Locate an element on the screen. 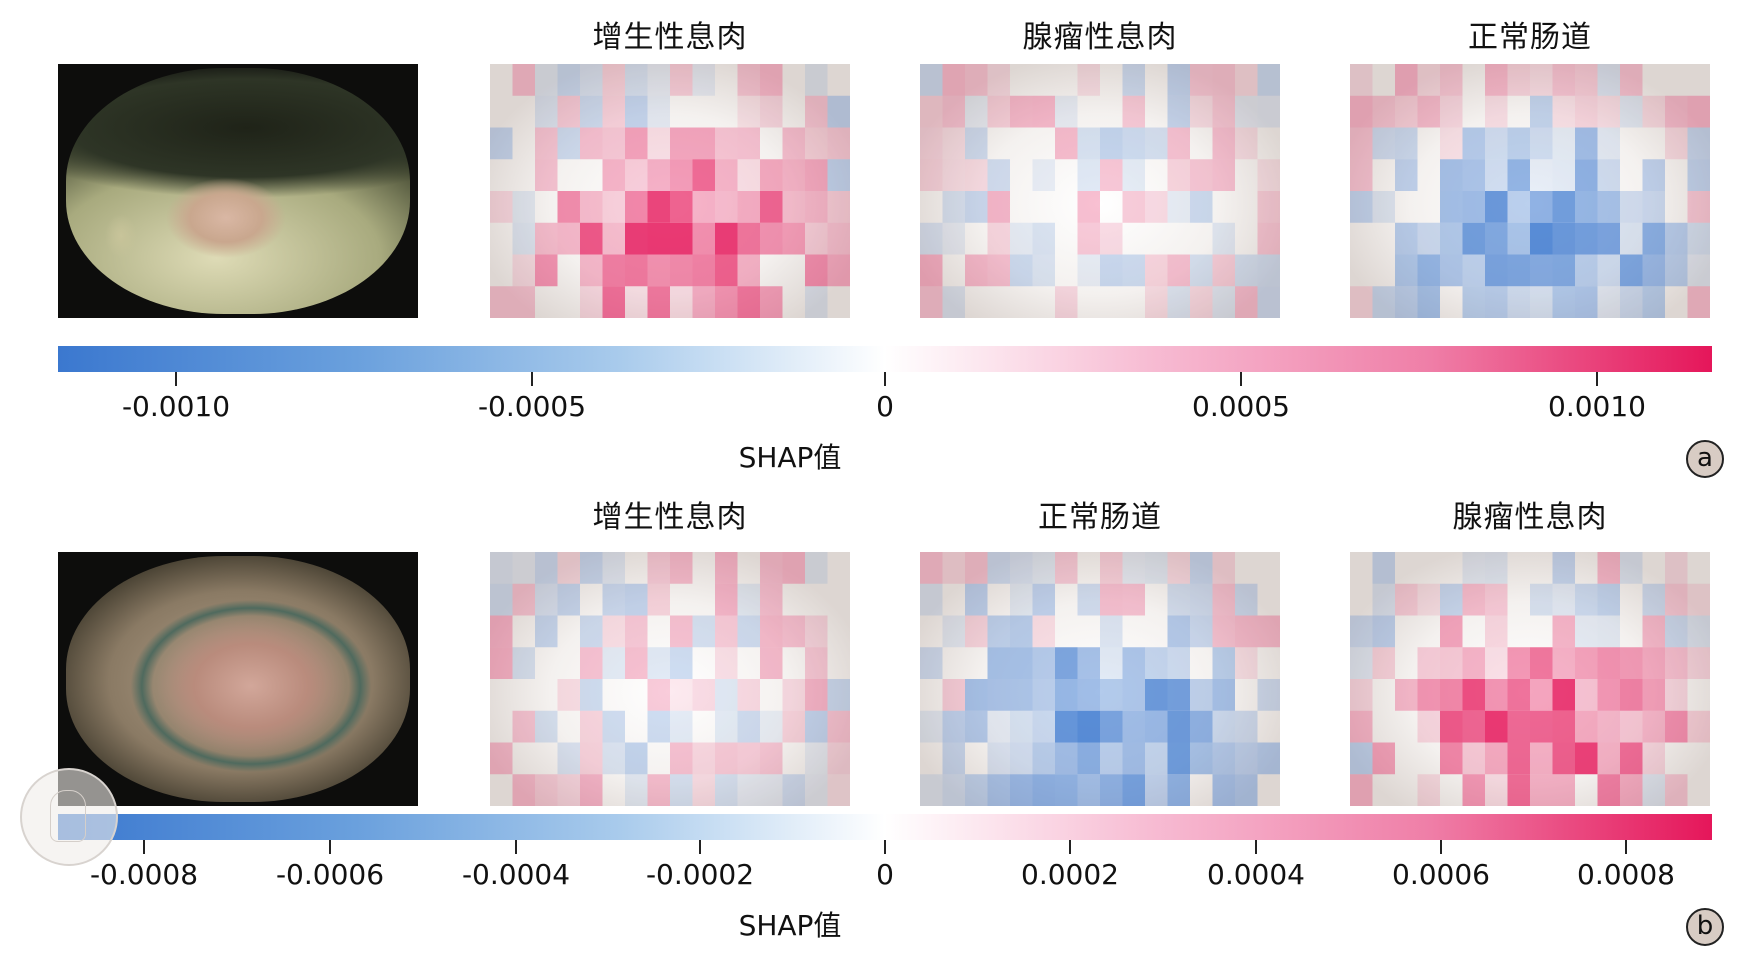  colorbar-label-b: SHAP值 is located at coordinates (790, 925).